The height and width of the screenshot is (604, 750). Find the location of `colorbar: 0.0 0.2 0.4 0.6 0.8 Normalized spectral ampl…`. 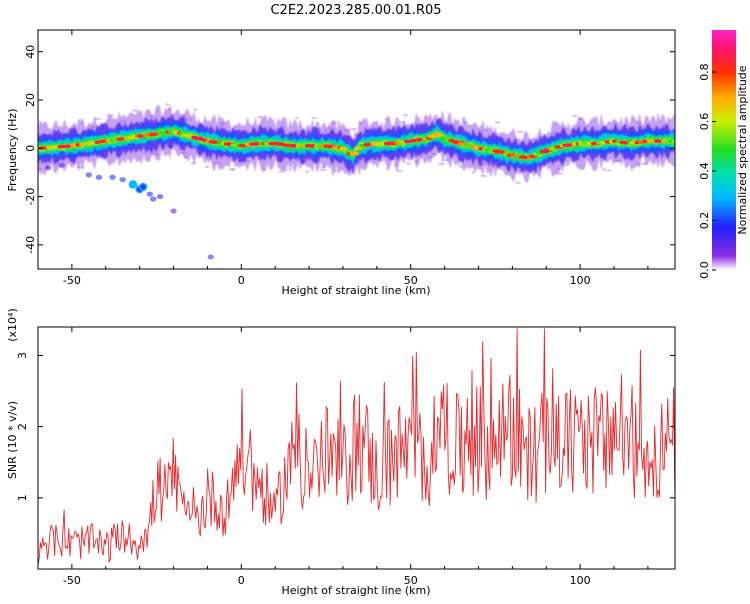

colorbar: 0.0 0.2 0.4 0.6 0.8 Normalized spectral ampl… is located at coordinates (723, 154).